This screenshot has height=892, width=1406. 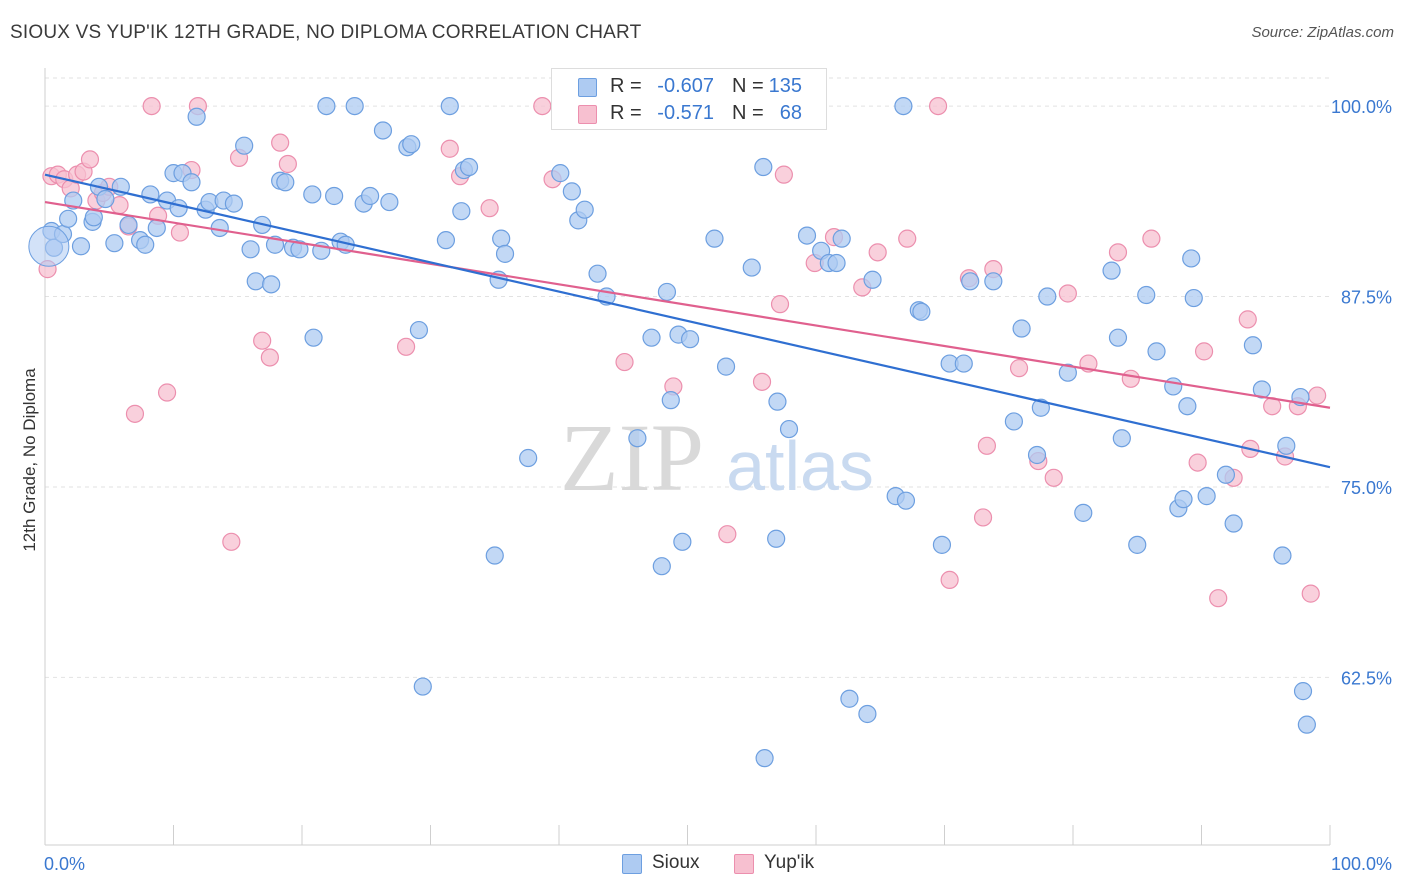 What do you see at coordinates (676, 862) in the screenshot?
I see `legend-label-sioux: Sioux` at bounding box center [676, 862].